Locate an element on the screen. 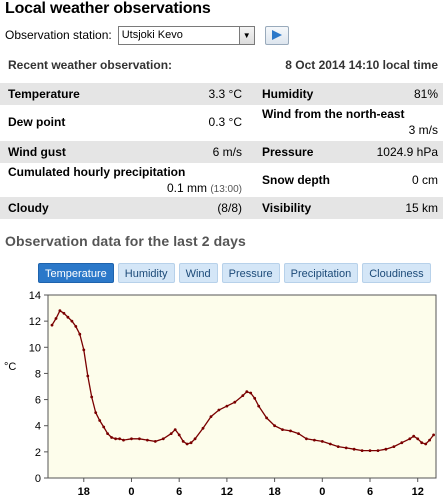 This screenshot has width=443, height=503. recent-observation-time: 8 Oct 2014 14:10 local time is located at coordinates (361, 65).